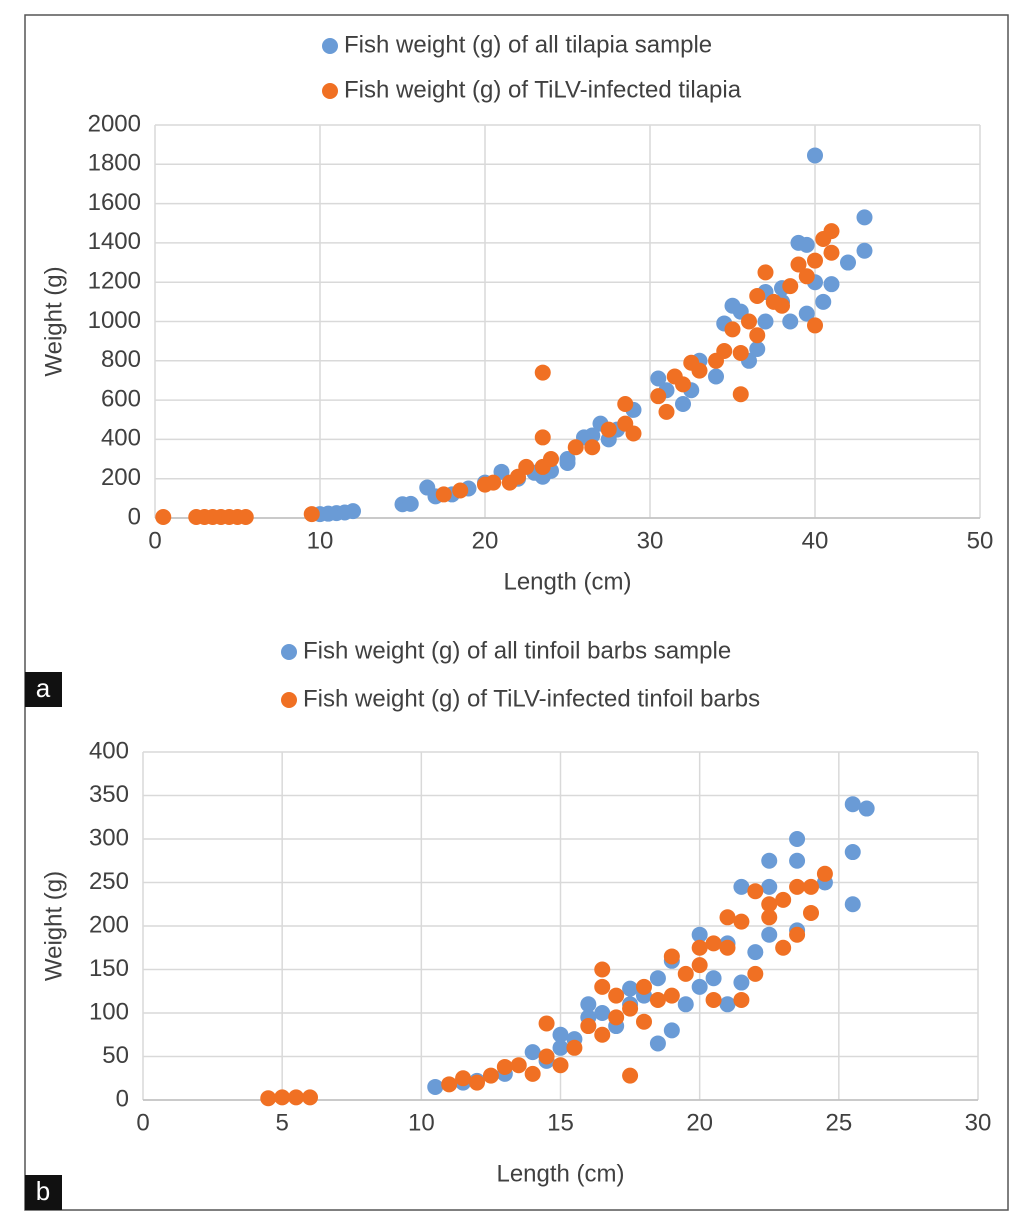  Describe the element at coordinates (528, 44) in the screenshot. I see `legend-label: Fish weight (g) of all tilapia sample` at that location.